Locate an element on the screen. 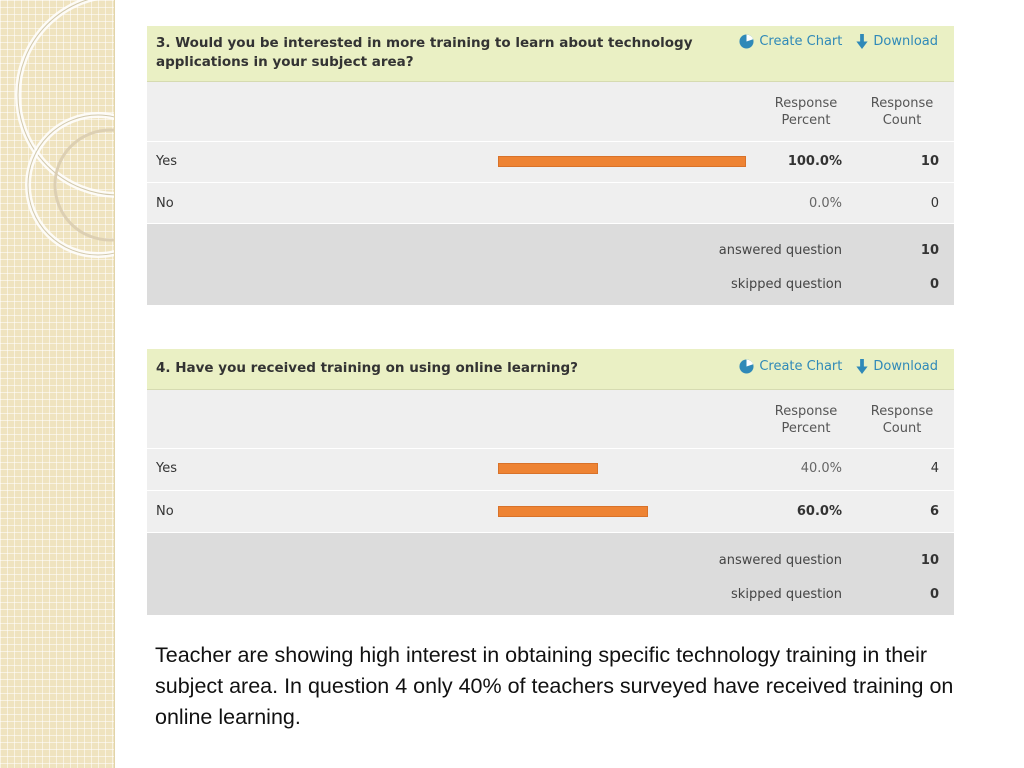 Image resolution: width=1024 pixels, height=768 pixels. table-row: Yes 100.0% 10 is located at coordinates (550, 162).